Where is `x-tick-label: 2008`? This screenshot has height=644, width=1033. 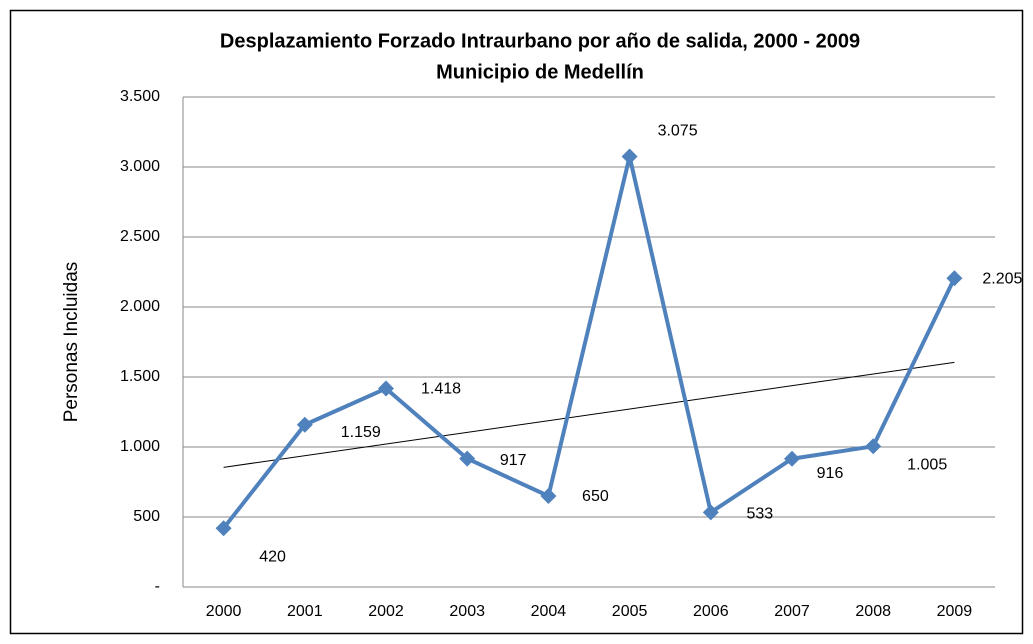 x-tick-label: 2008 is located at coordinates (873, 611).